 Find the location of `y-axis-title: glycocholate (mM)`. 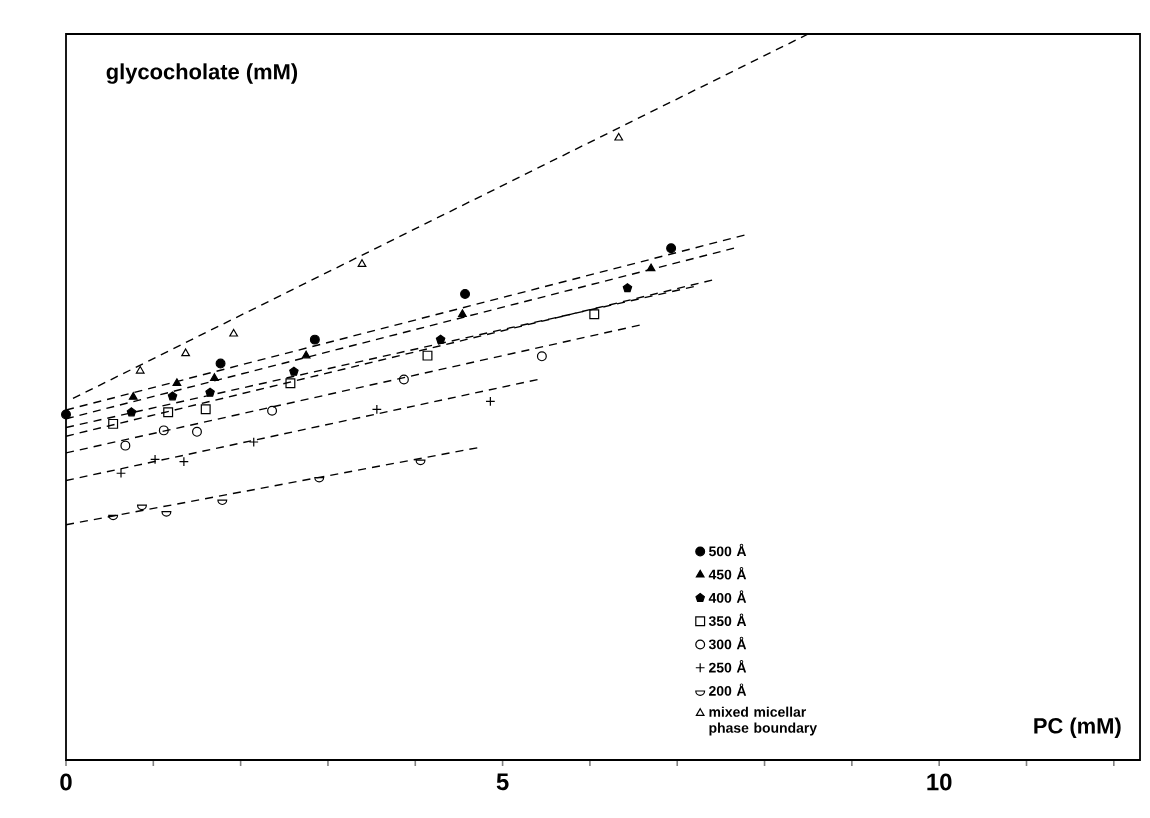

y-axis-title: glycocholate (mM) is located at coordinates (202, 73).